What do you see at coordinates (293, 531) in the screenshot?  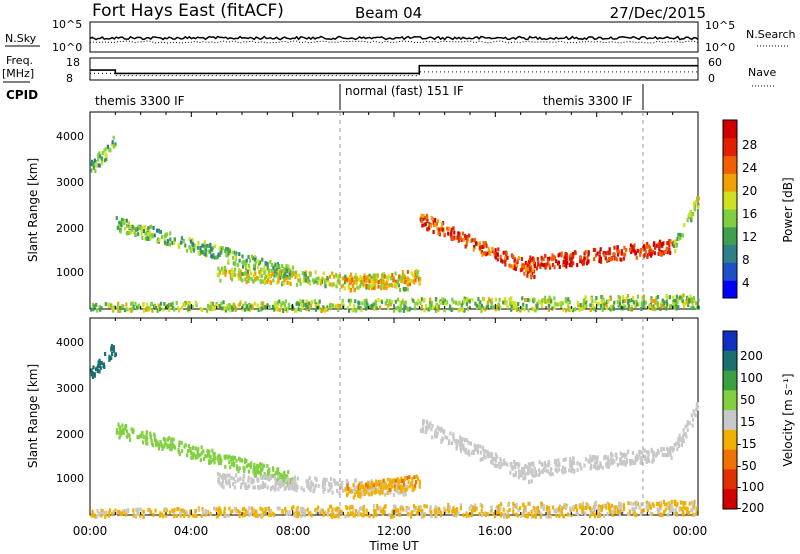 I see `x-tick-2: 08:00` at bounding box center [293, 531].